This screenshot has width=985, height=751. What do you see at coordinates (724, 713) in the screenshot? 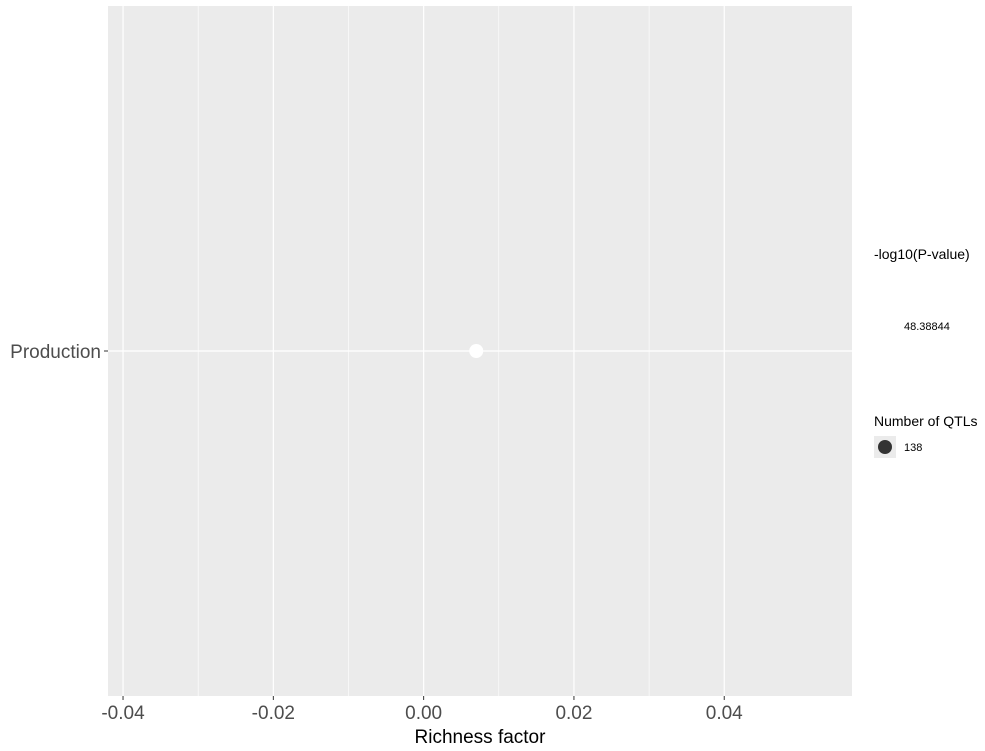
I see `x-tick-label: 0.04` at bounding box center [724, 713].